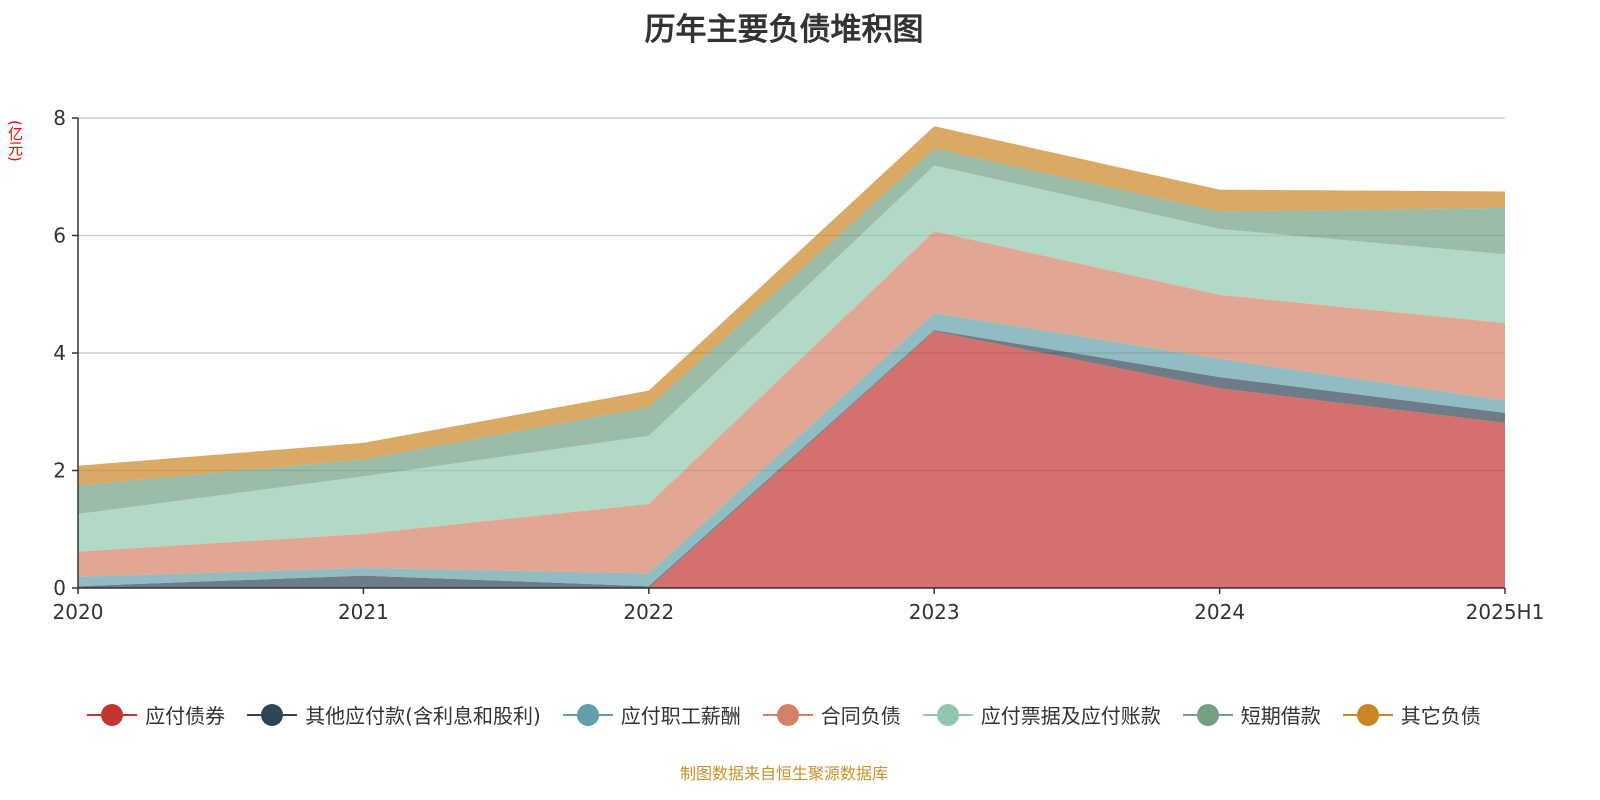 Image resolution: width=1600 pixels, height=800 pixels. Describe the element at coordinates (59, 471) in the screenshot. I see `y-tick-label: 2` at that location.